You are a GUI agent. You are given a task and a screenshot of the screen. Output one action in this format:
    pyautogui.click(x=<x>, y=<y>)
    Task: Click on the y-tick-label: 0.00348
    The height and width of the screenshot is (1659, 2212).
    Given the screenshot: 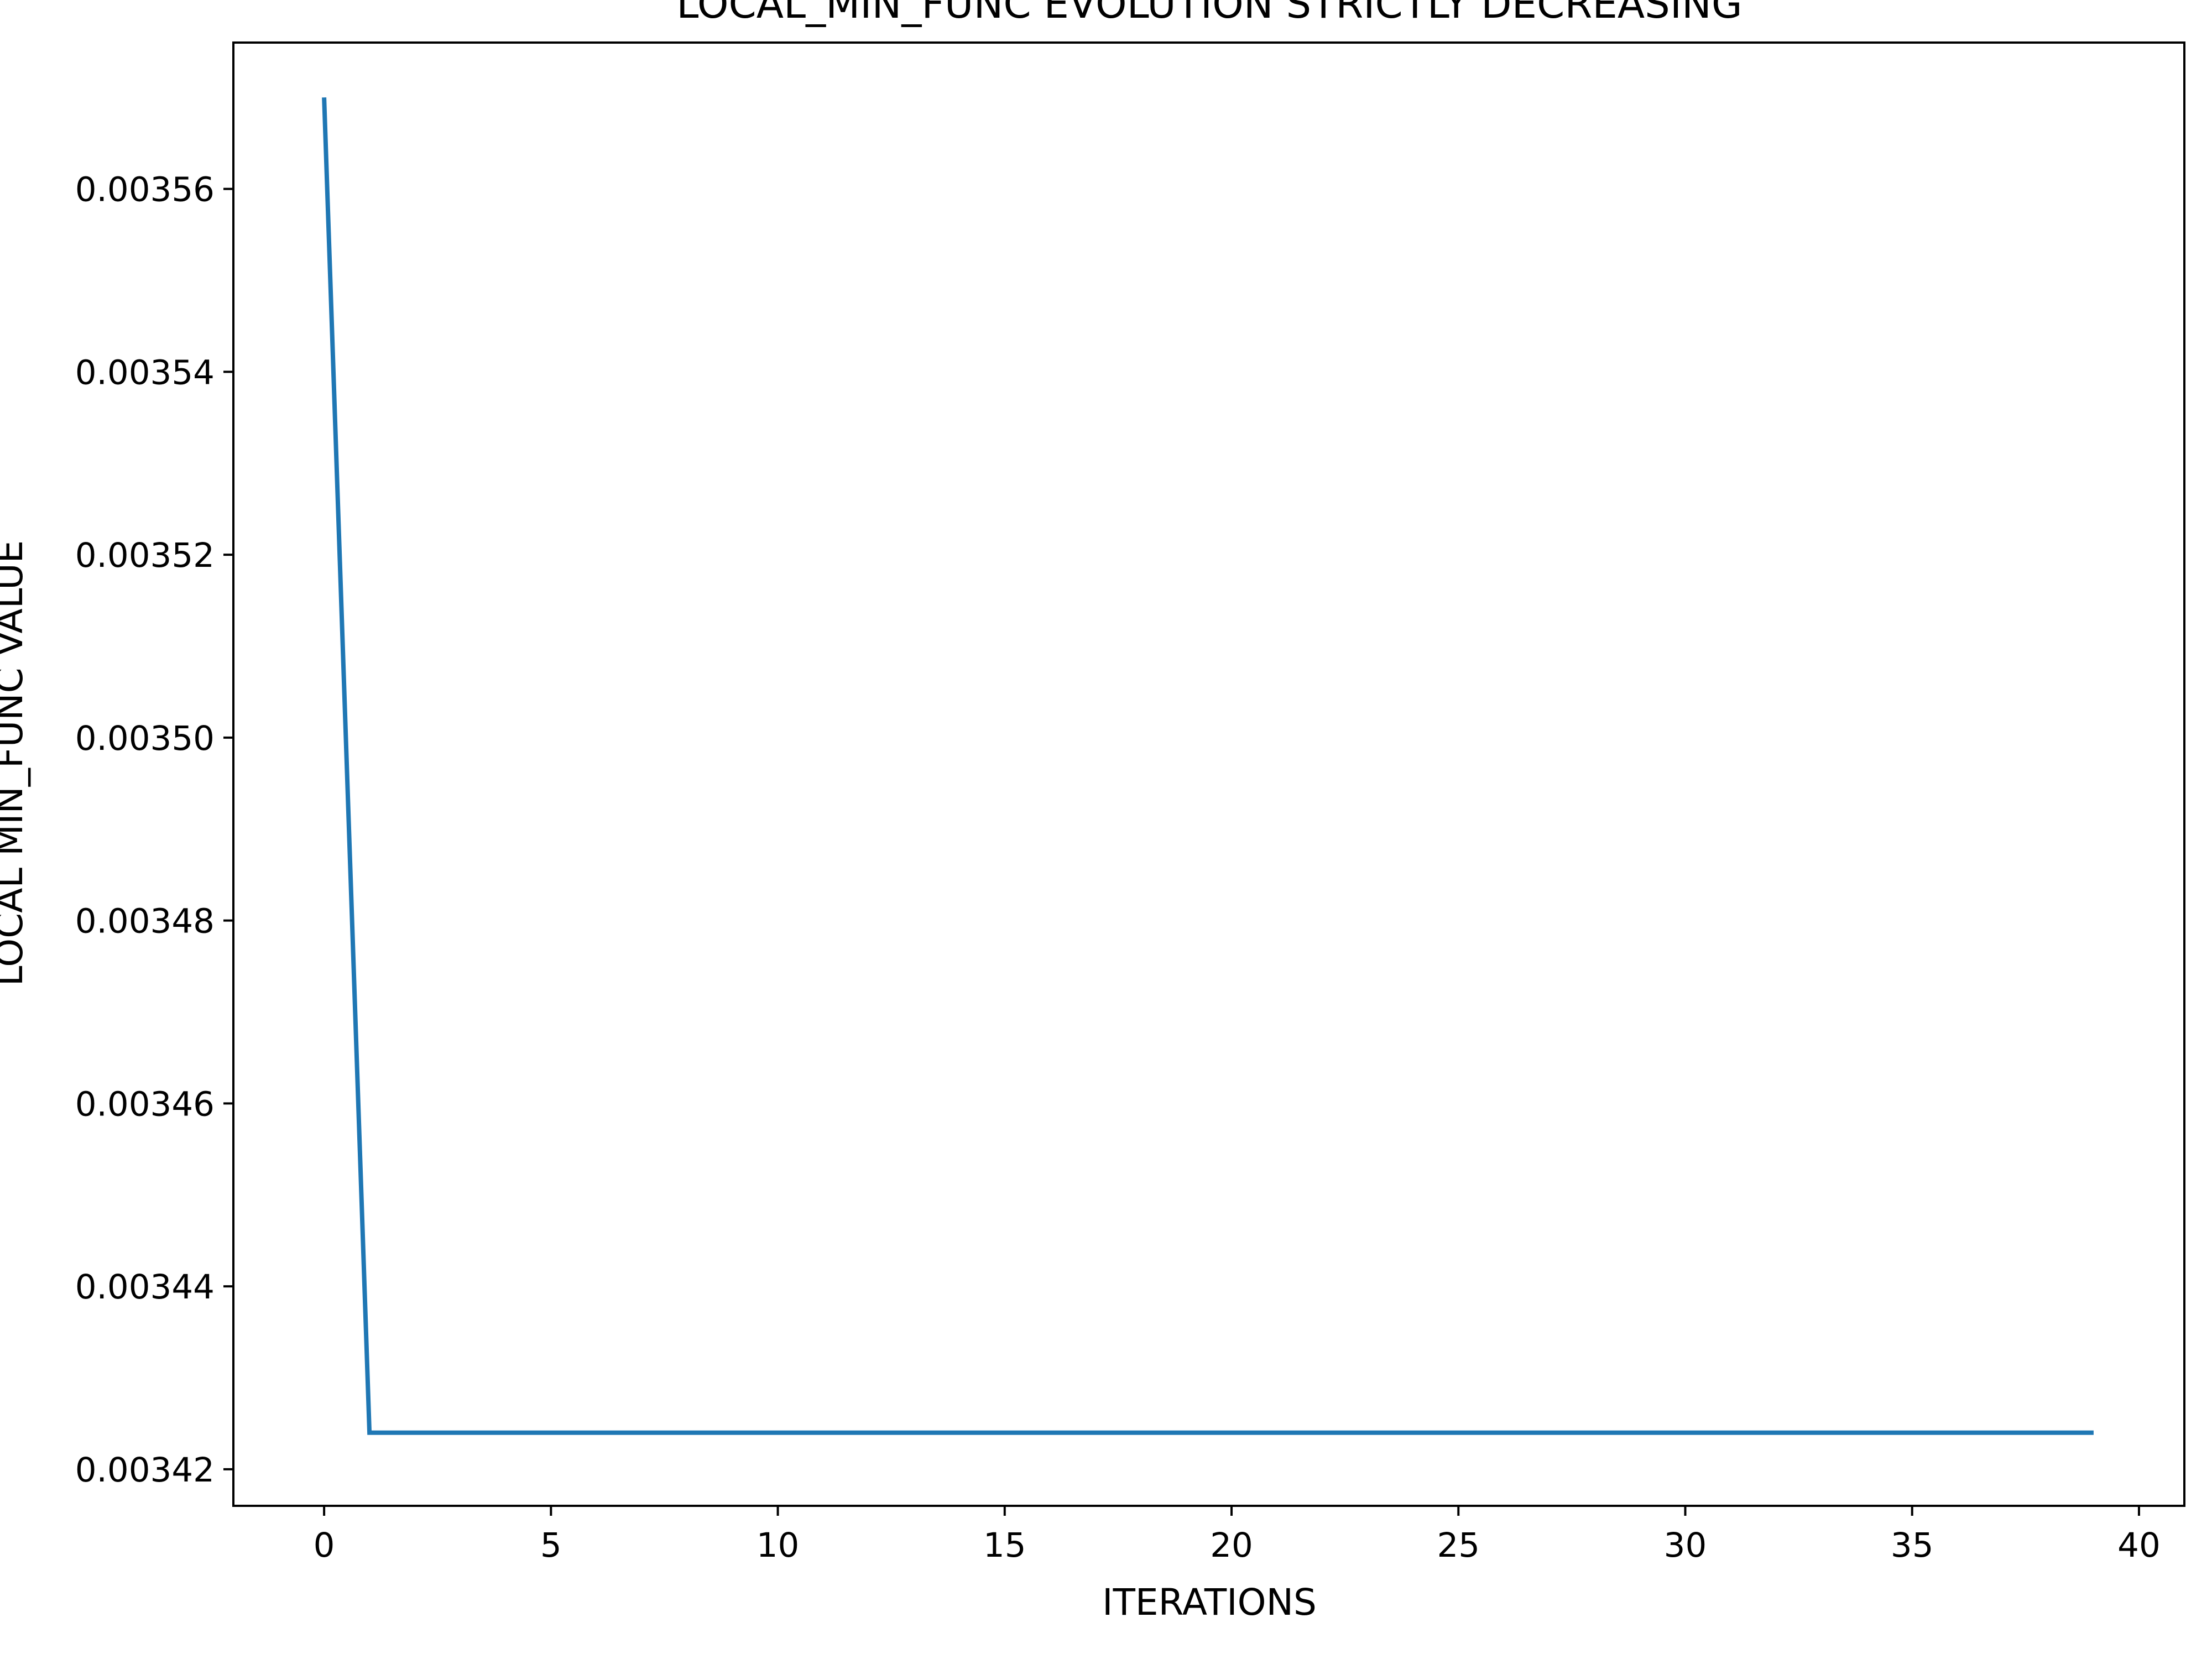 What is the action you would take?
    pyautogui.click(x=145, y=922)
    